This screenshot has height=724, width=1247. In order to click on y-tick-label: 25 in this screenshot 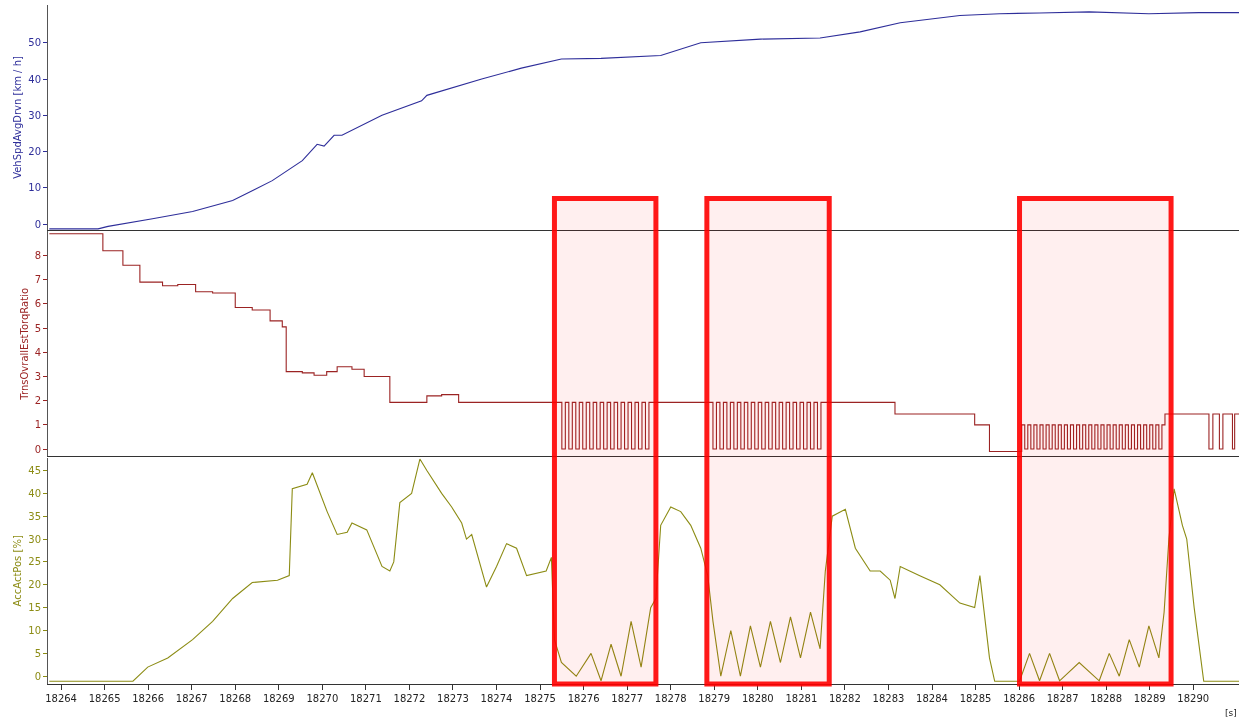, I will do `click(34, 562)`.